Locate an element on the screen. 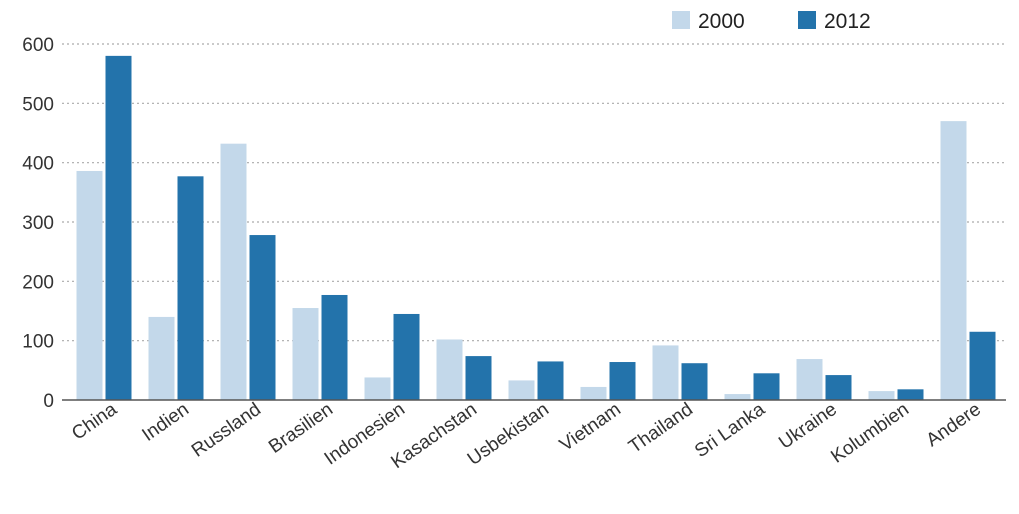  x-tick-label: Russland is located at coordinates (226, 430).